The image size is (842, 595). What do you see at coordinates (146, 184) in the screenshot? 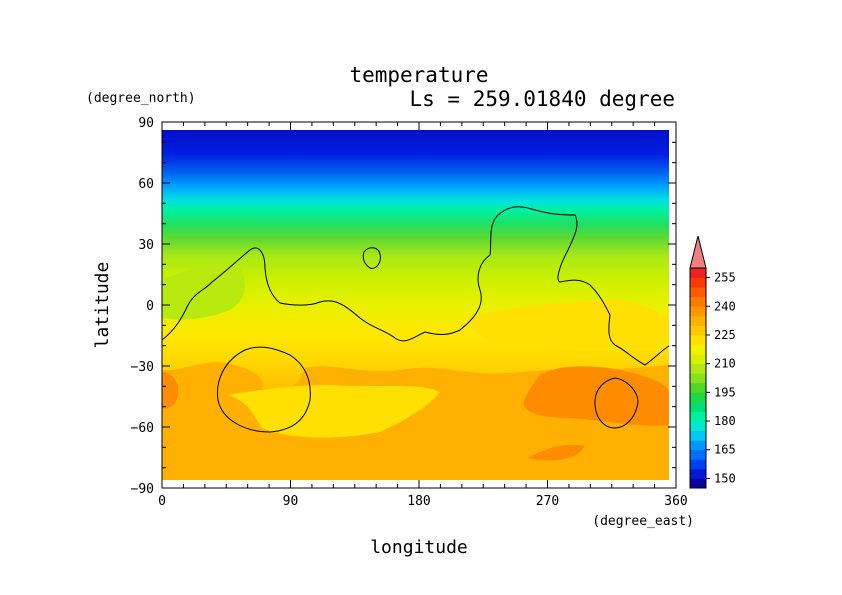
I see `y-tick-label: 60` at bounding box center [146, 184].